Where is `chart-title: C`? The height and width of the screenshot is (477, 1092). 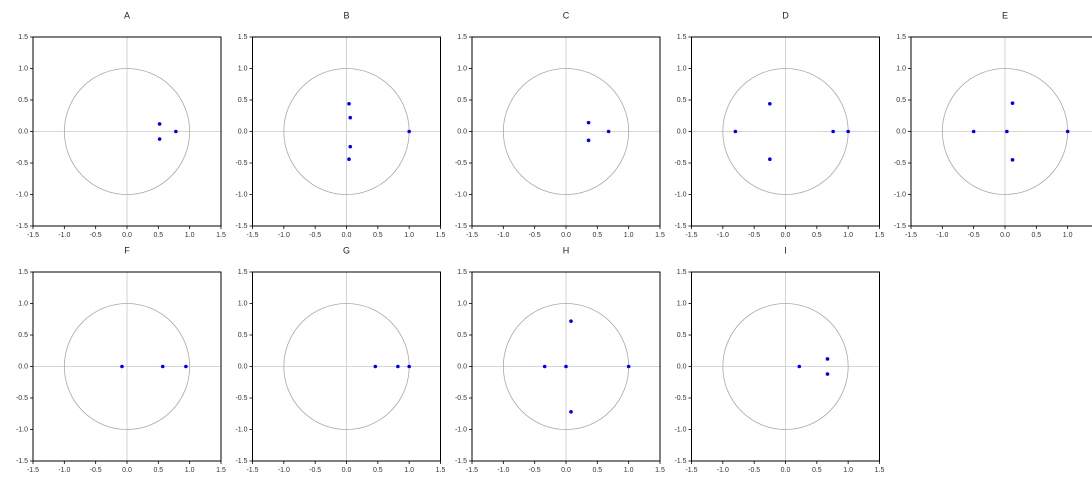
chart-title: C is located at coordinates (566, 15).